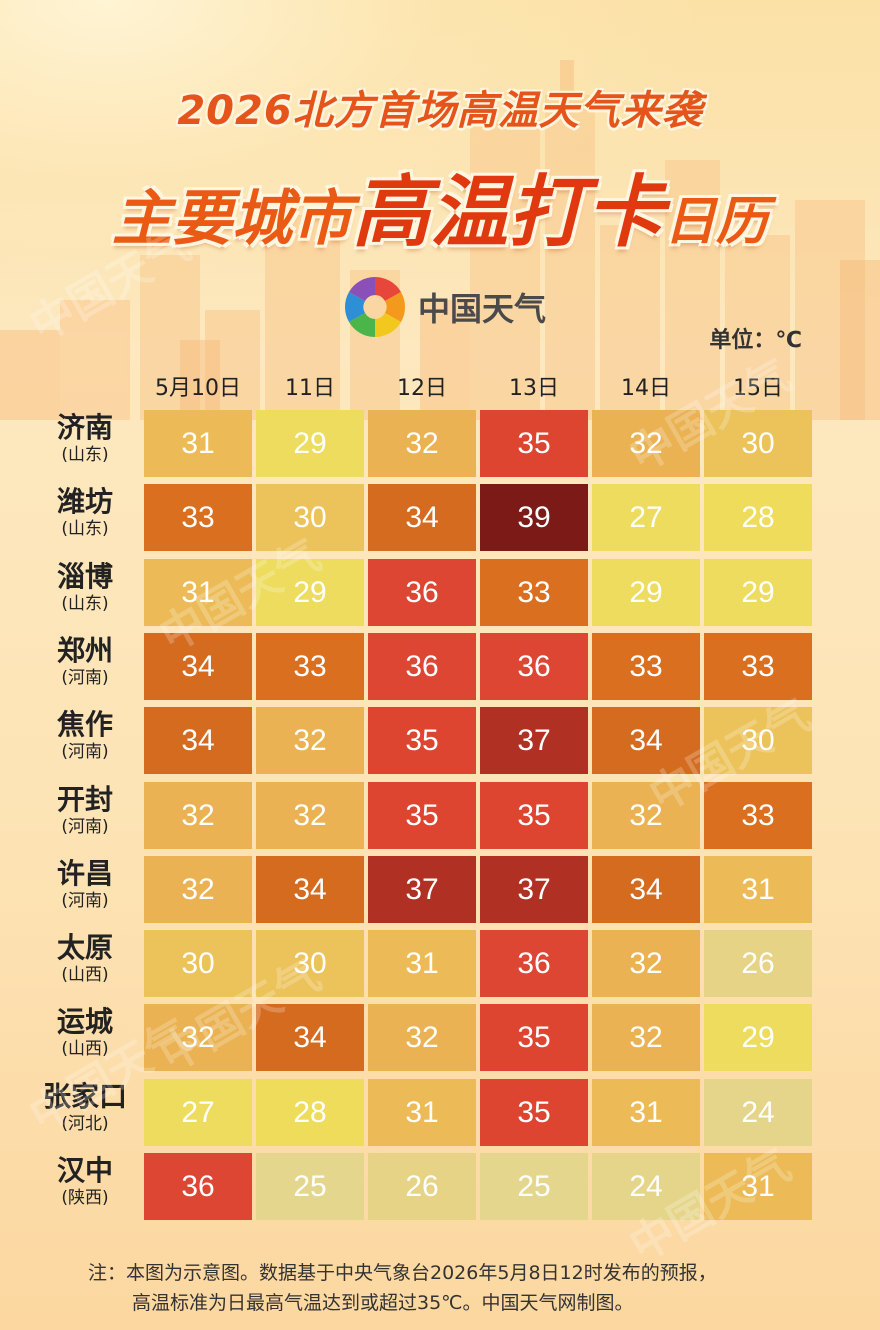 The height and width of the screenshot is (1330, 880). Describe the element at coordinates (85, 1107) in the screenshot. I see `city-label: 张家口 (河北)` at that location.